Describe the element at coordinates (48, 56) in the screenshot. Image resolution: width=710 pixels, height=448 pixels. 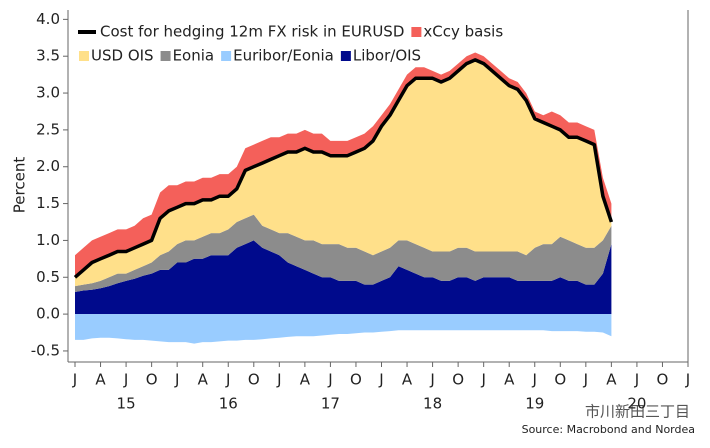
I see `y-tick-label: 3.5` at that location.